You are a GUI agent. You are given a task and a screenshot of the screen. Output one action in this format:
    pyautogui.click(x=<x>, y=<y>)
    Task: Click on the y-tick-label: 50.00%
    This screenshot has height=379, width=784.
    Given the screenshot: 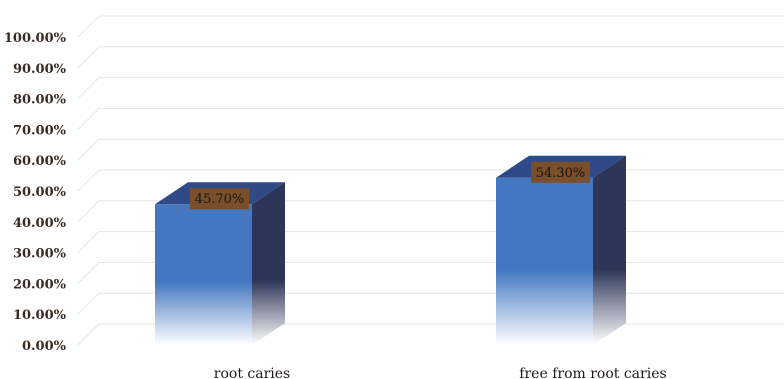 What is the action you would take?
    pyautogui.click(x=40, y=192)
    